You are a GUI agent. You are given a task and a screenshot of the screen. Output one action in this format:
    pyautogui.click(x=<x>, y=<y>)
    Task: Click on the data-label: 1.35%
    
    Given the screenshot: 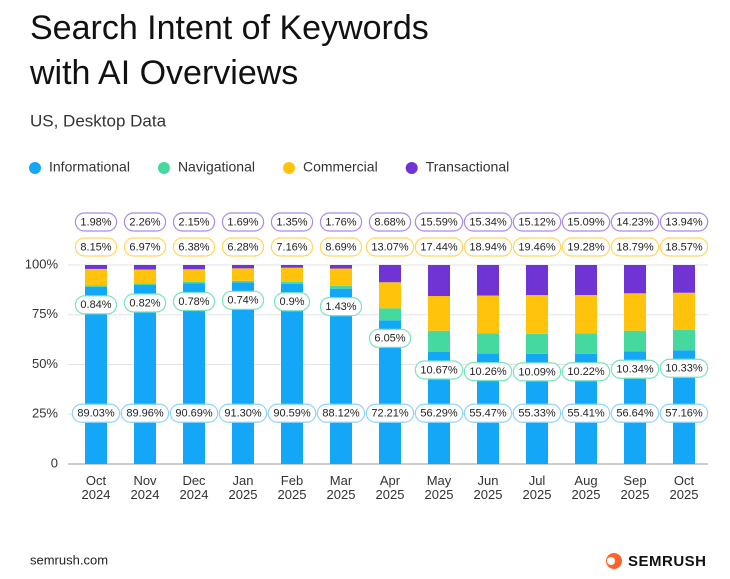 What is the action you would take?
    pyautogui.click(x=292, y=222)
    